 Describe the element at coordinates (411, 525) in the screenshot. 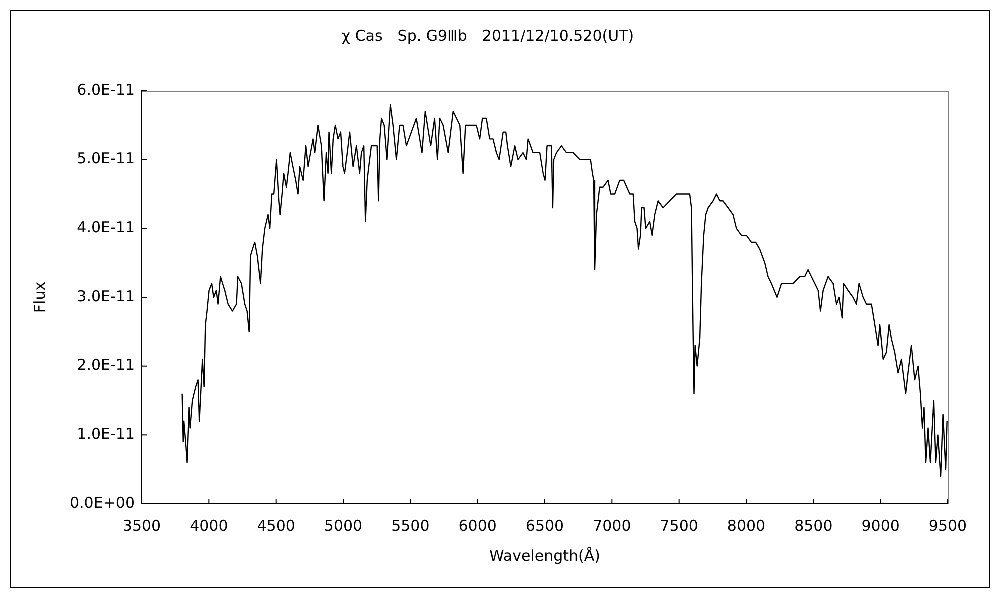

I see `x-tick-label: 5500` at that location.